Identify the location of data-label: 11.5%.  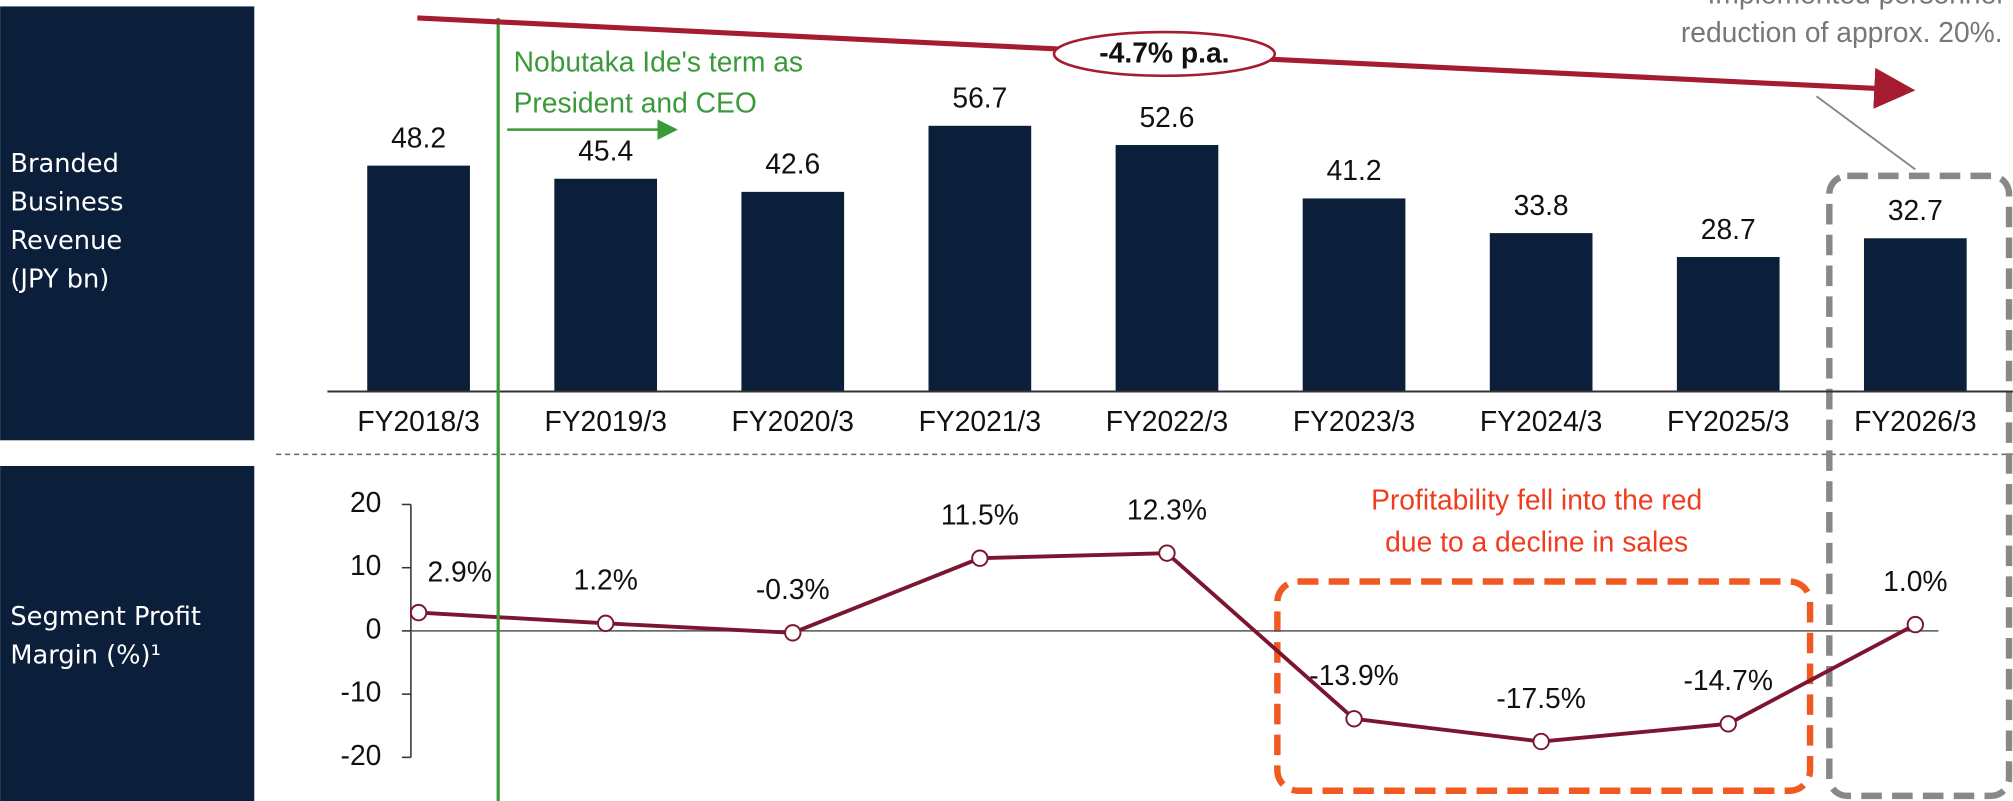
(980, 515).